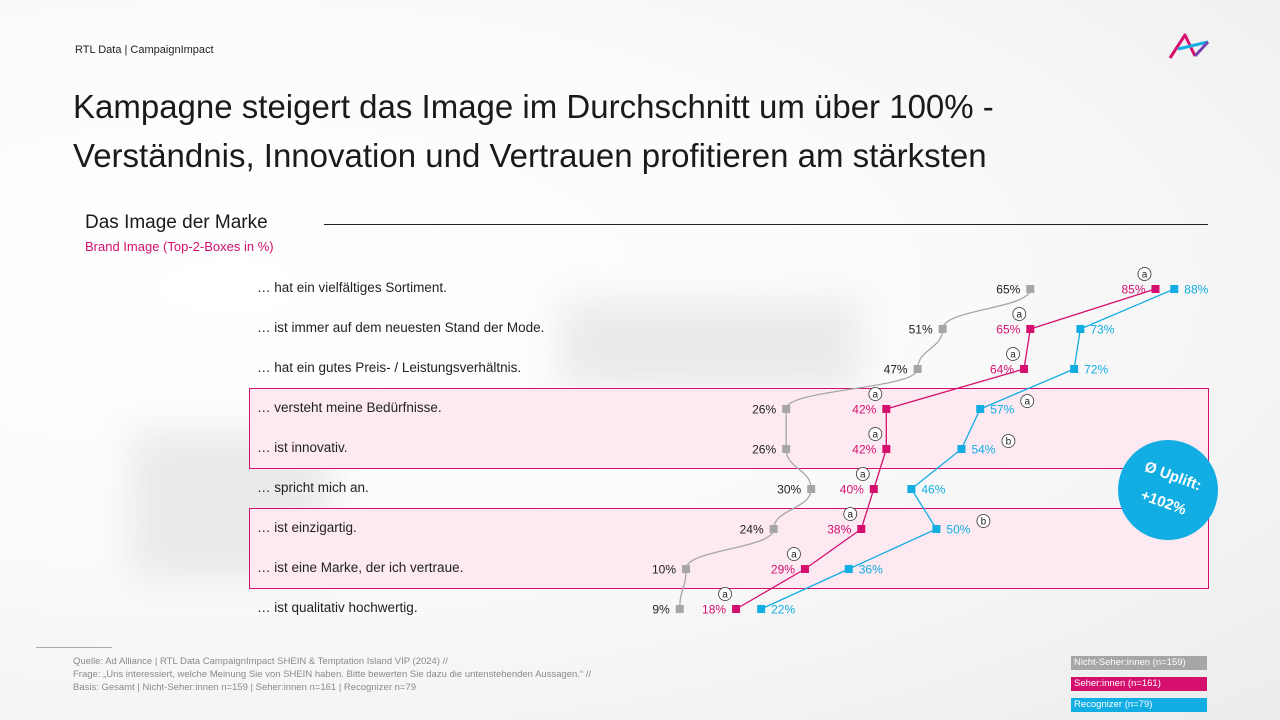  What do you see at coordinates (871, 570) in the screenshot?
I see `data-label: 36%` at bounding box center [871, 570].